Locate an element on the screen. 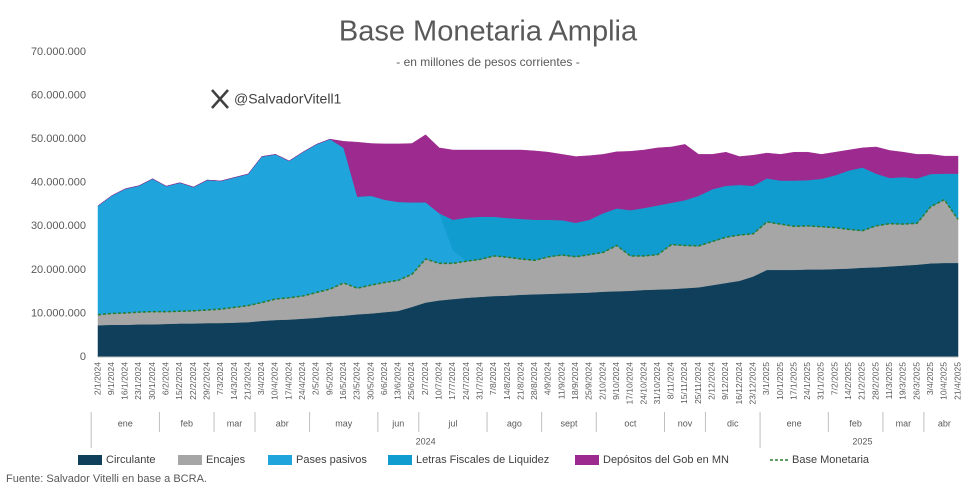 Image resolution: width=975 pixels, height=488 pixels. x-tick-label: 24/1/2025 is located at coordinates (807, 381).